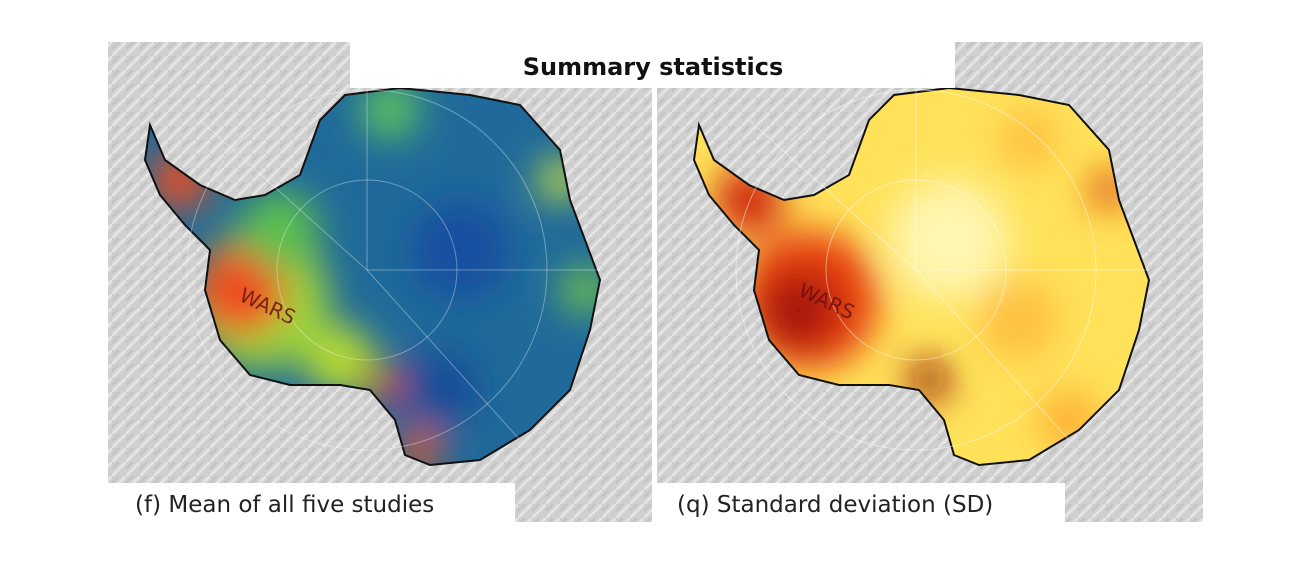 The width and height of the screenshot is (1301, 565). I want to click on panel-caption: (f) Mean of all five studies, so click(284, 505).